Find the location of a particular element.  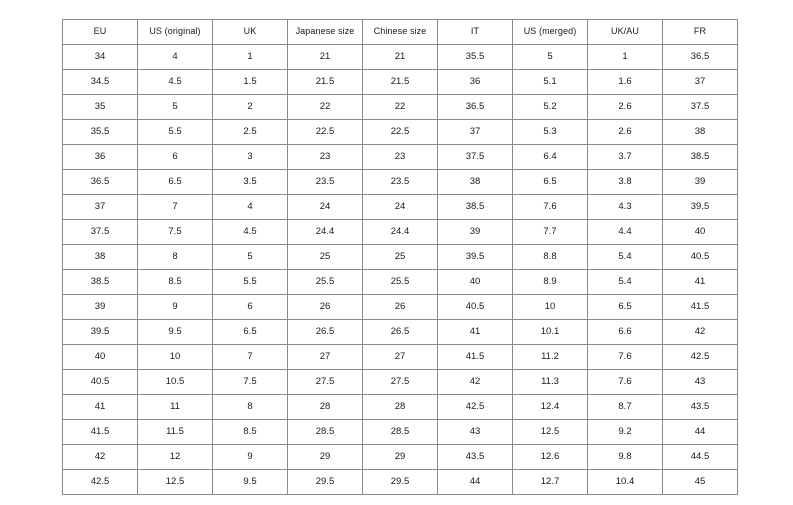

cell-10-0: 39 is located at coordinates (100, 307).